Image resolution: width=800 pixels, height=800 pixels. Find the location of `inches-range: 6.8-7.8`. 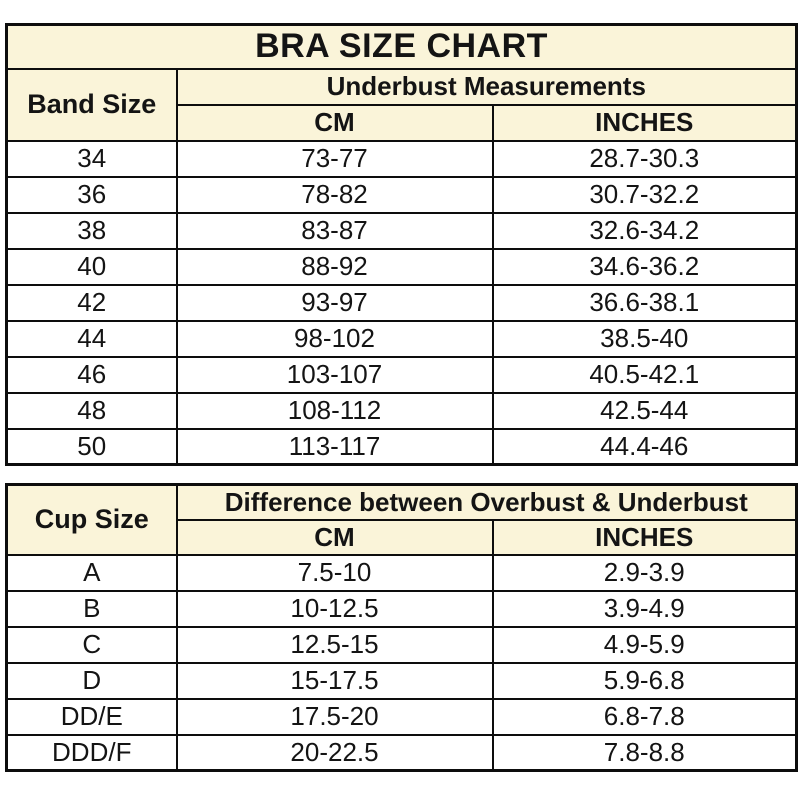

inches-range: 6.8-7.8 is located at coordinates (644, 716).